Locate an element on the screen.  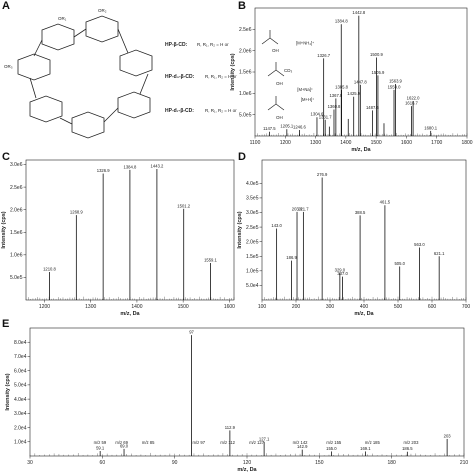
x-tick-label: 1100 is located at coordinates (255, 143).